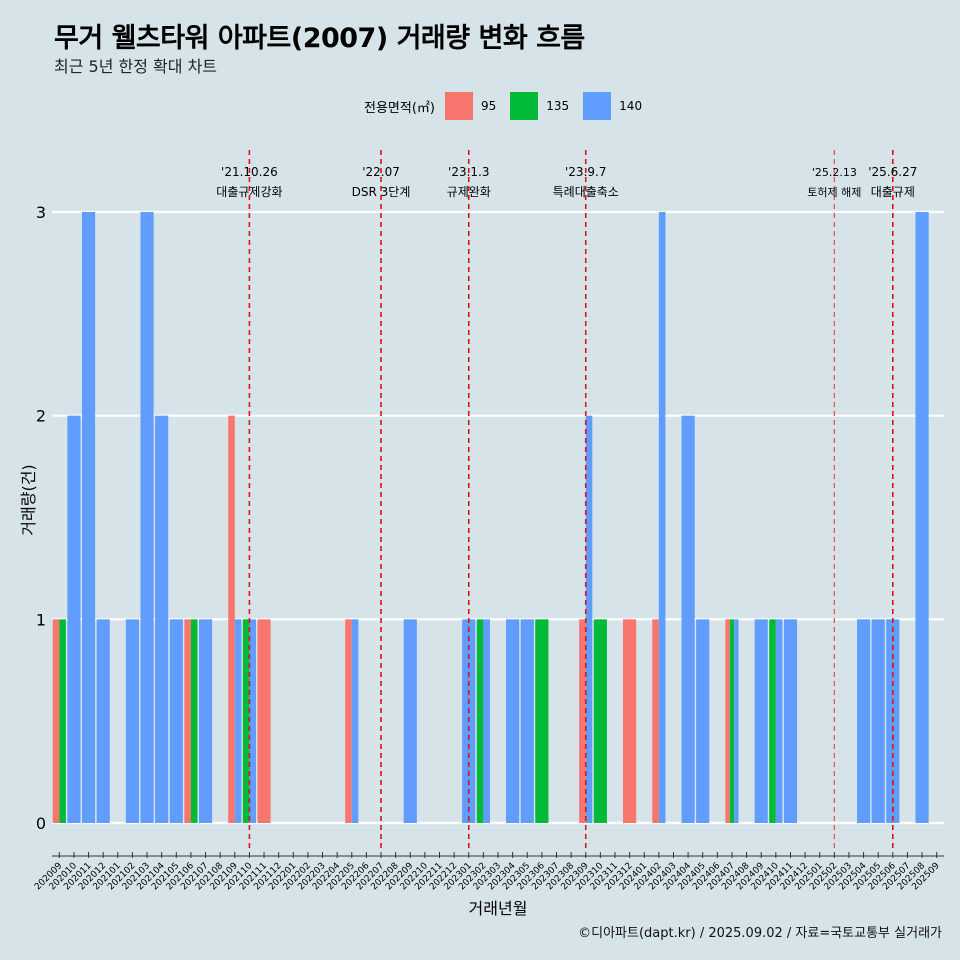  What do you see at coordinates (381, 192) in the screenshot?
I see `event-label: DSR 3단계` at bounding box center [381, 192].